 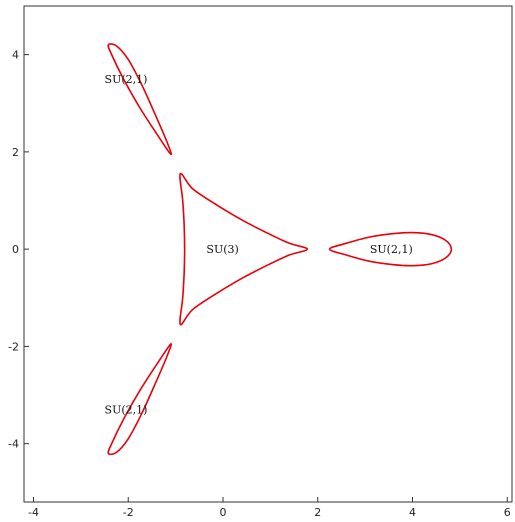 What do you see at coordinates (13, 444) in the screenshot?
I see `y-tick-label: -4` at bounding box center [13, 444].